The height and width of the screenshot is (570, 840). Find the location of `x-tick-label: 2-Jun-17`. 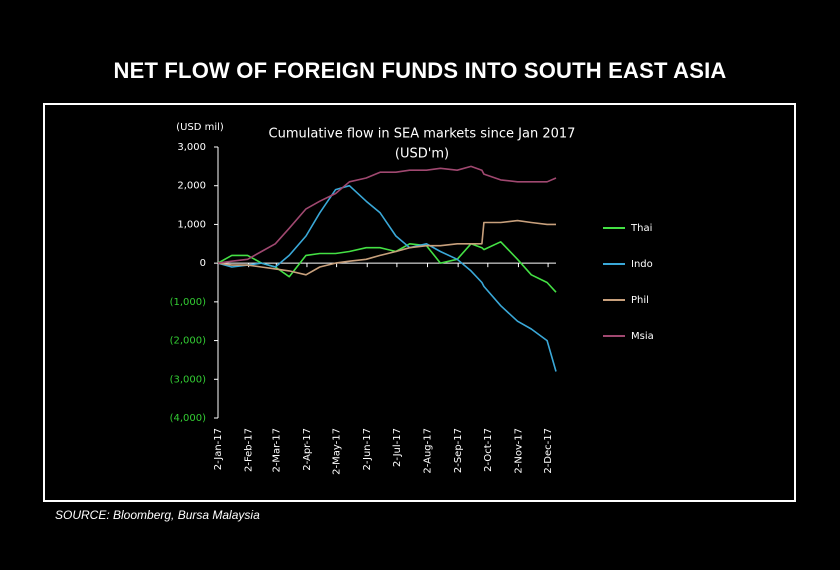

x-tick-label: 2-Jun-17 is located at coordinates (367, 449).